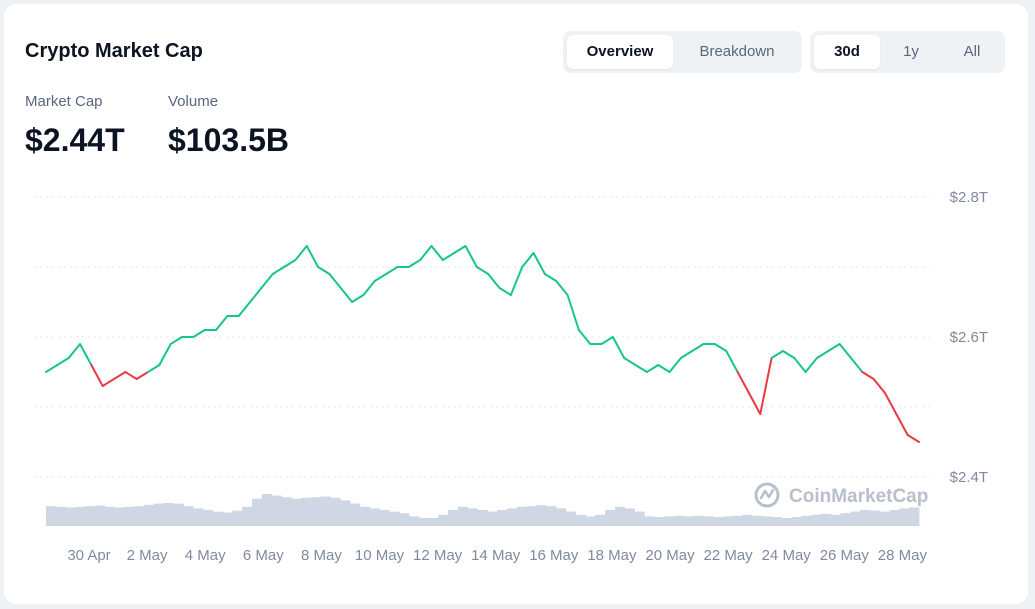 The height and width of the screenshot is (609, 1035). Describe the element at coordinates (147, 555) in the screenshot. I see `x-tick-label: 2 May` at that location.